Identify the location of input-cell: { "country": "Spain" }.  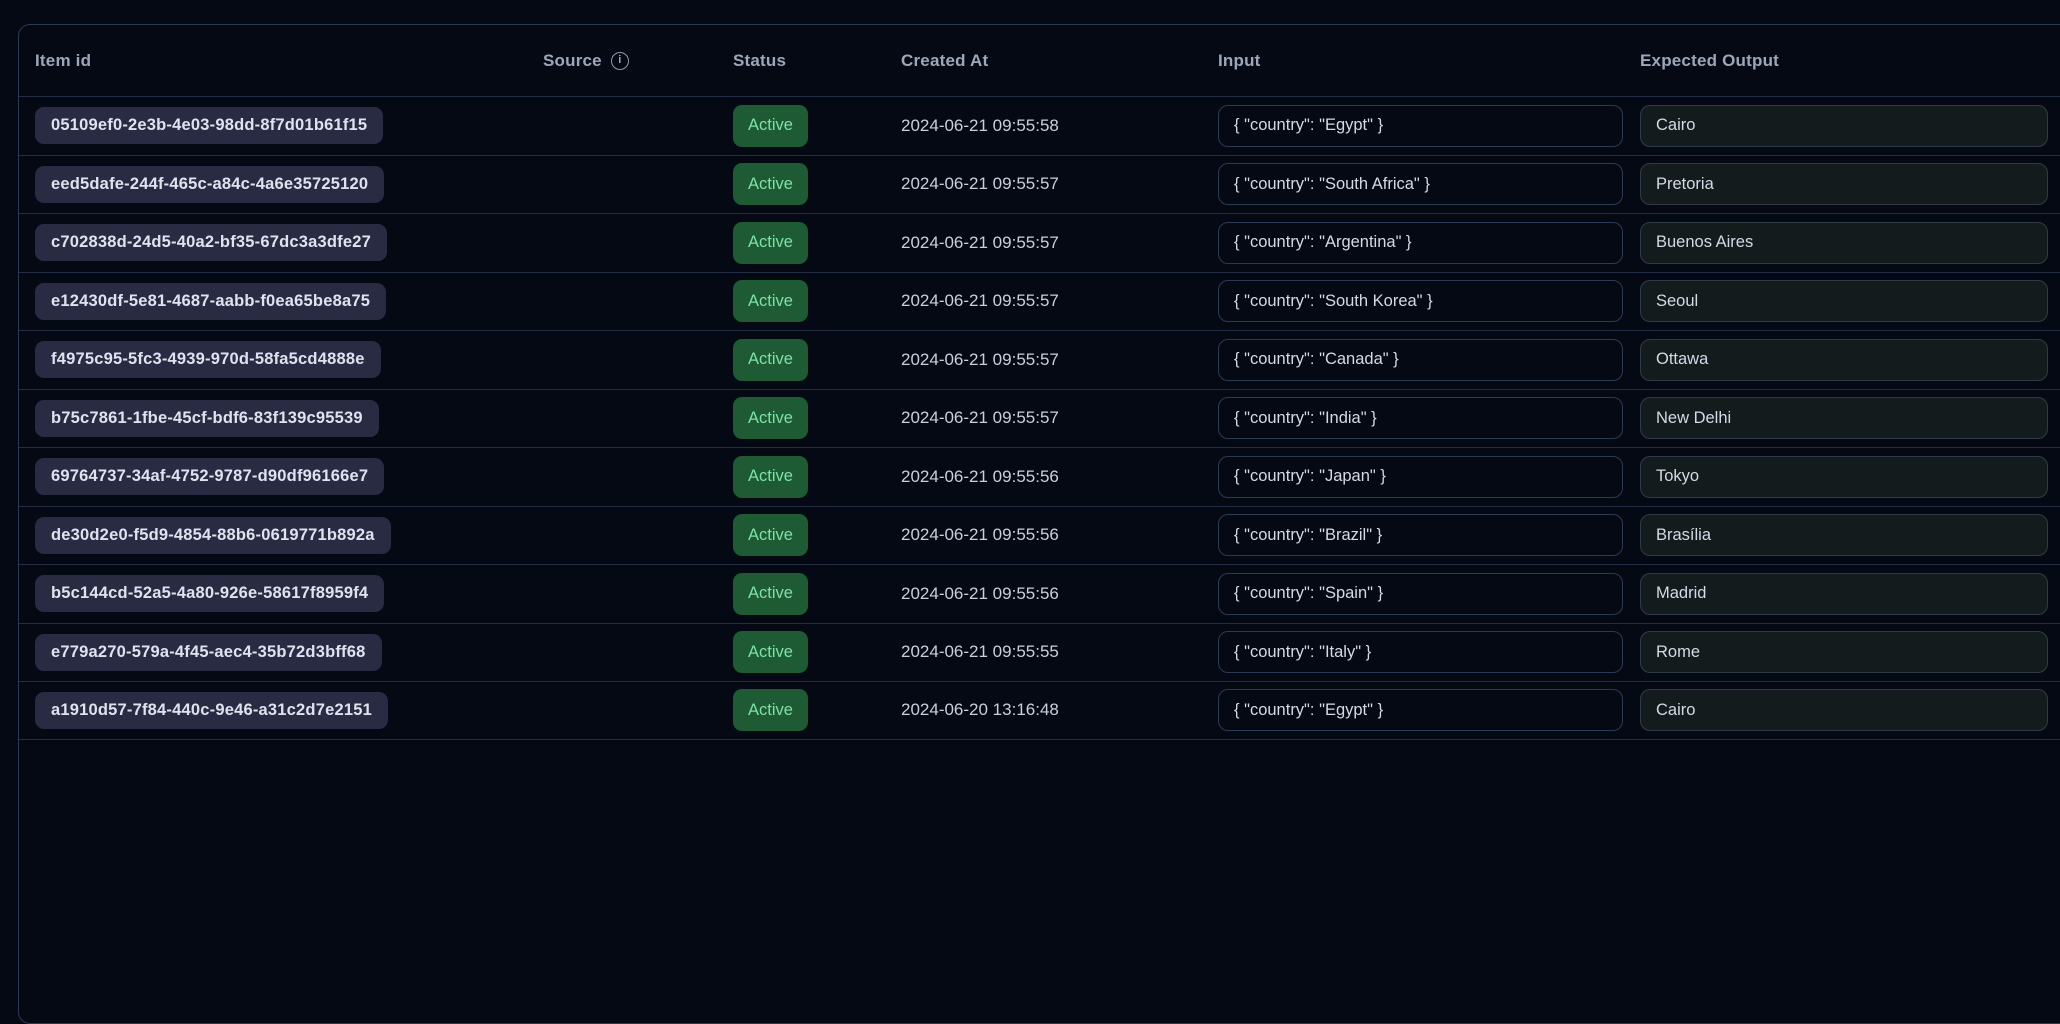
(1413, 594).